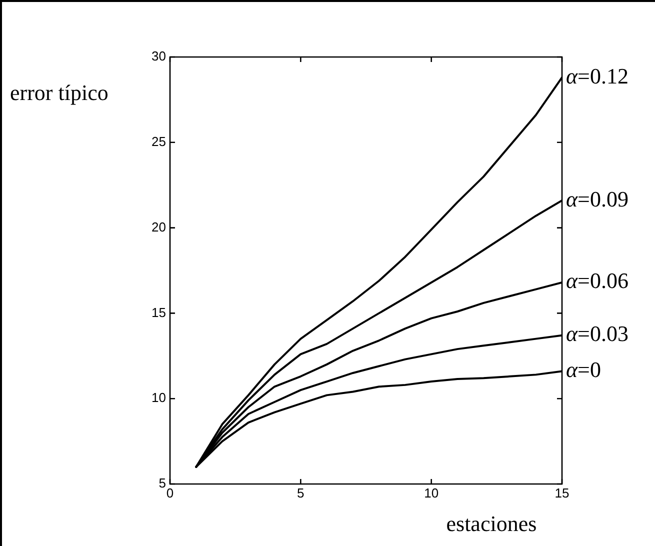 The image size is (655, 546). Describe the element at coordinates (159, 141) in the screenshot. I see `y-tick-label: 25` at that location.